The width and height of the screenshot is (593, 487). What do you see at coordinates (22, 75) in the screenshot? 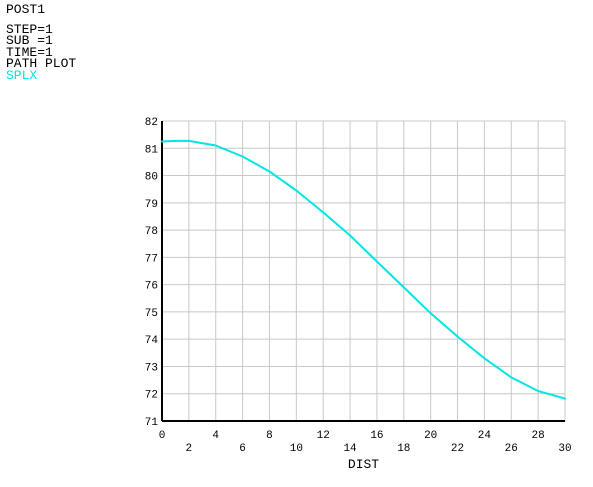
I see `series-legend-label: SPLX` at bounding box center [22, 75].